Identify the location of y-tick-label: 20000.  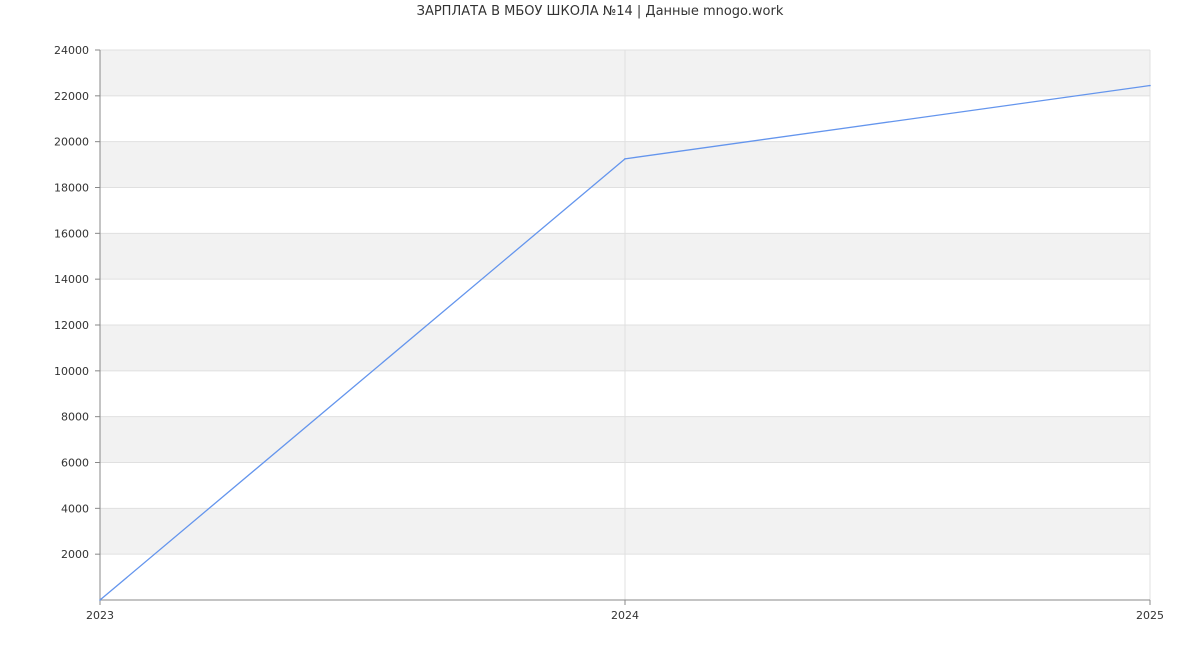
(71, 142).